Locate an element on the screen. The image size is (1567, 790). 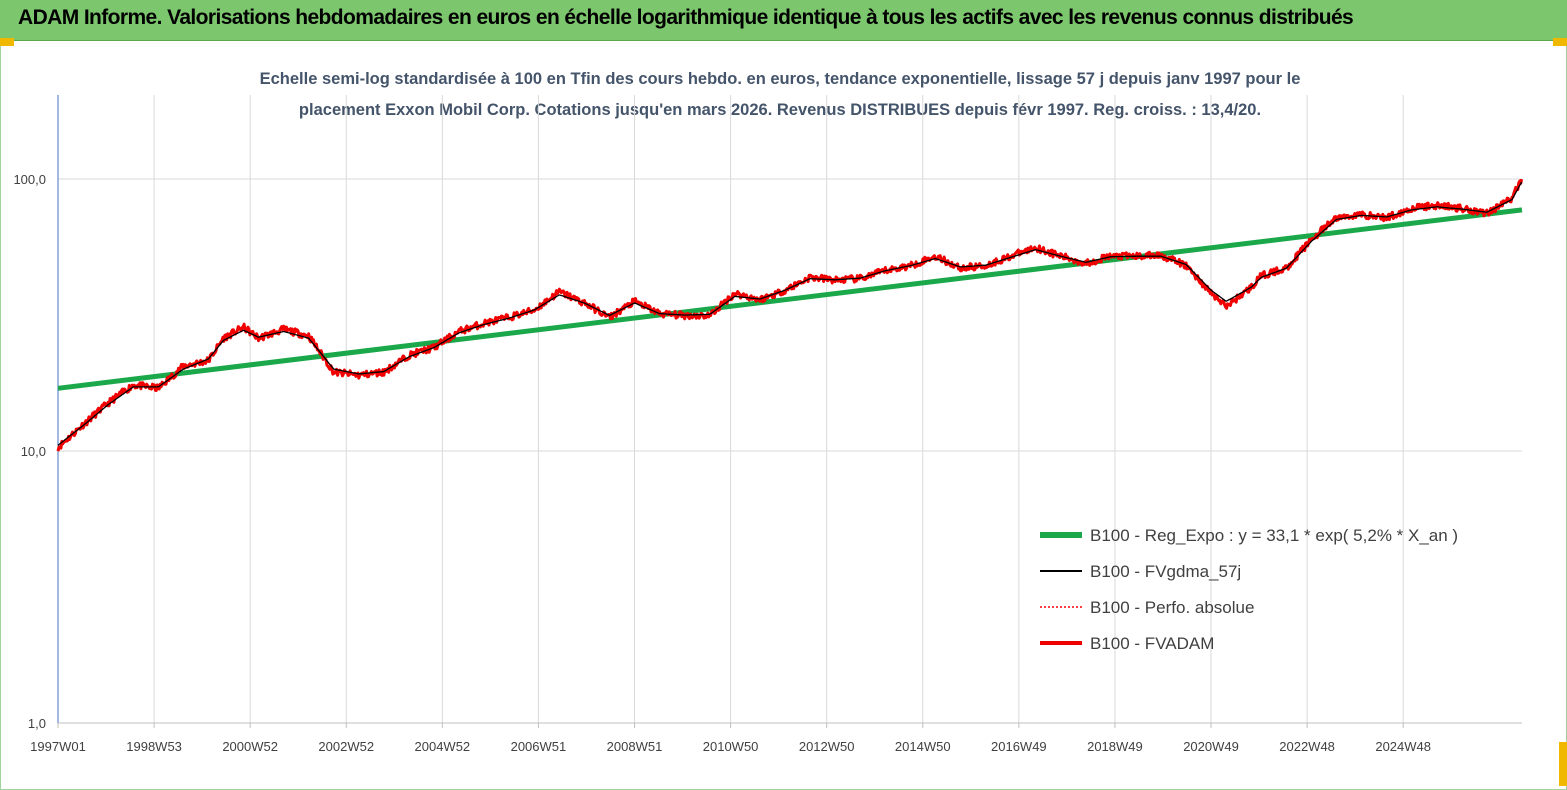
x-tick-label: 2012W50 is located at coordinates (827, 746).